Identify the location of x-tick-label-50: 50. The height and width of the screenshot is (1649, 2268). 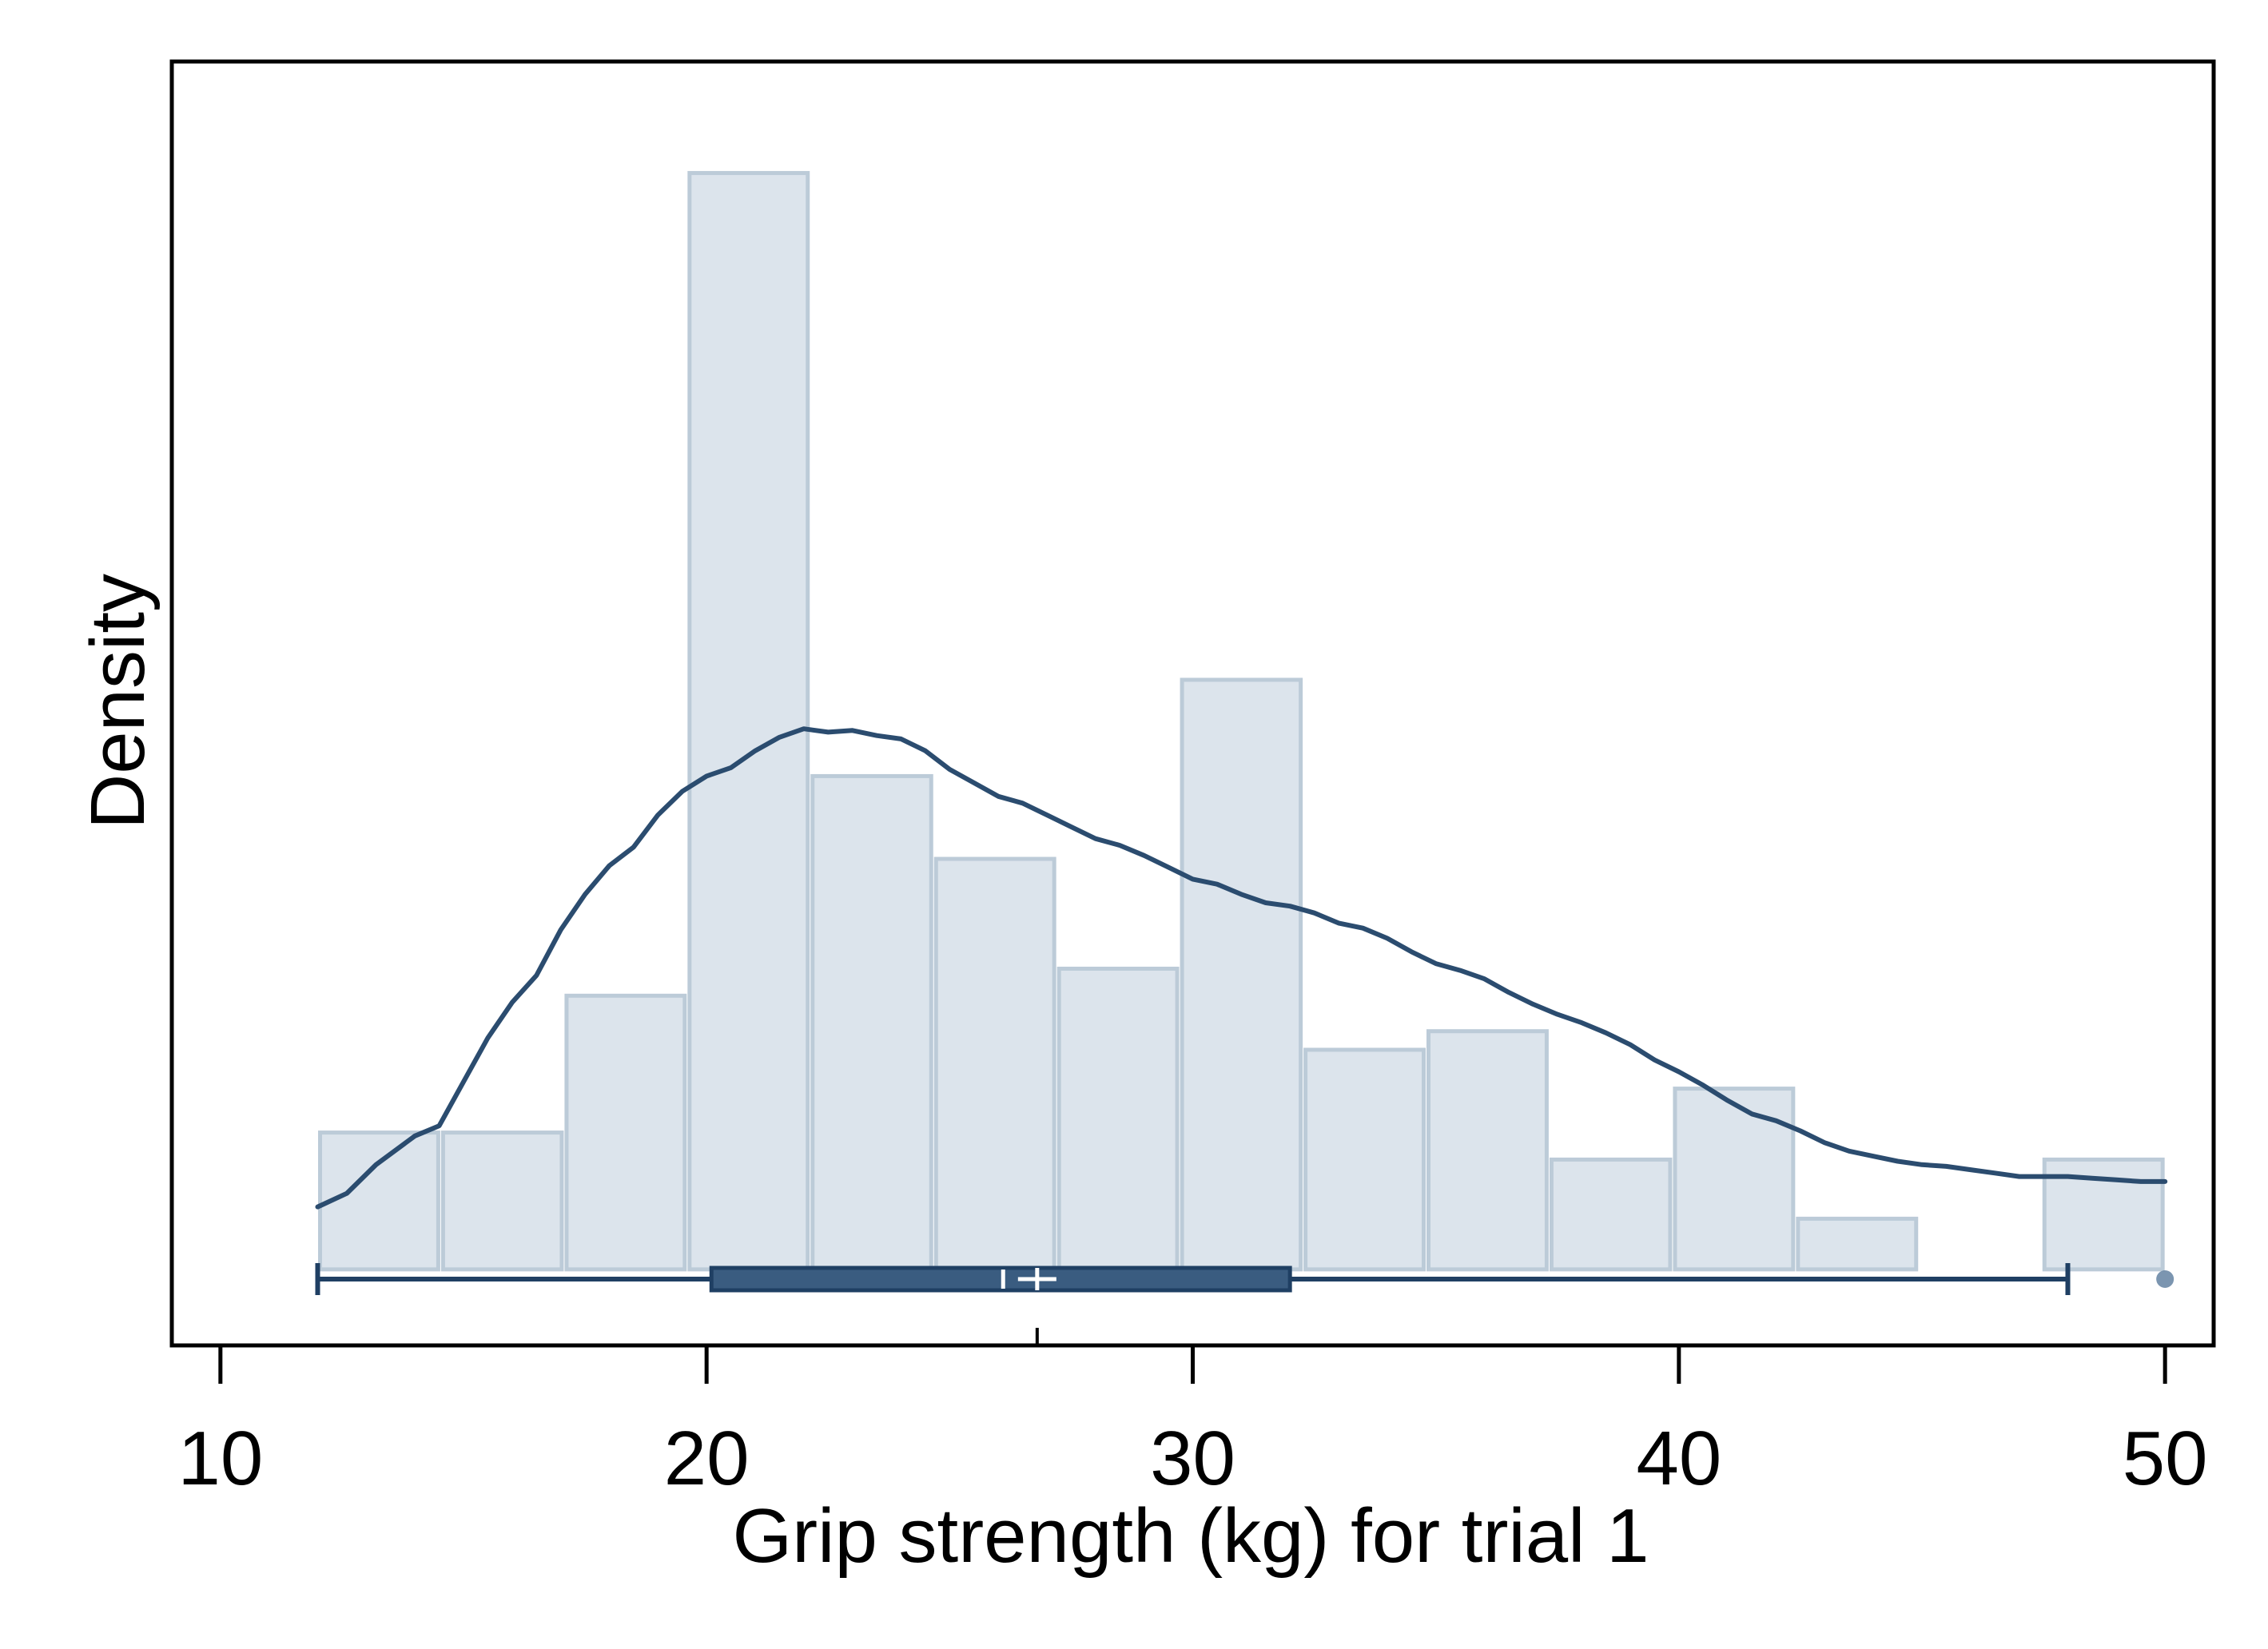
(2165, 1458).